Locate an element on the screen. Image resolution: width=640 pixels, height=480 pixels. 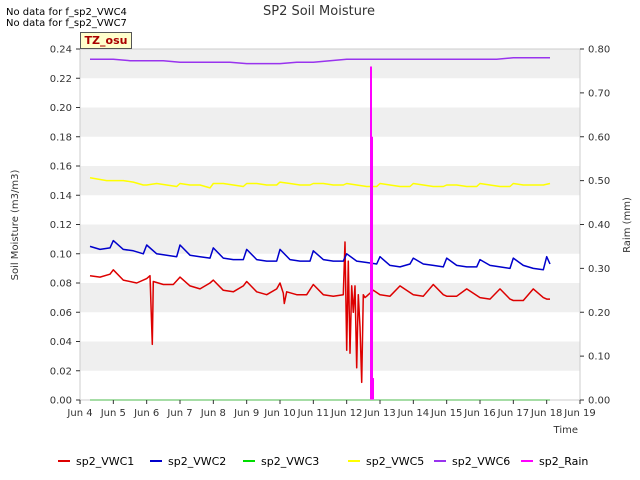
y2-tick-label: 0.60 is located at coordinates (599, 137).